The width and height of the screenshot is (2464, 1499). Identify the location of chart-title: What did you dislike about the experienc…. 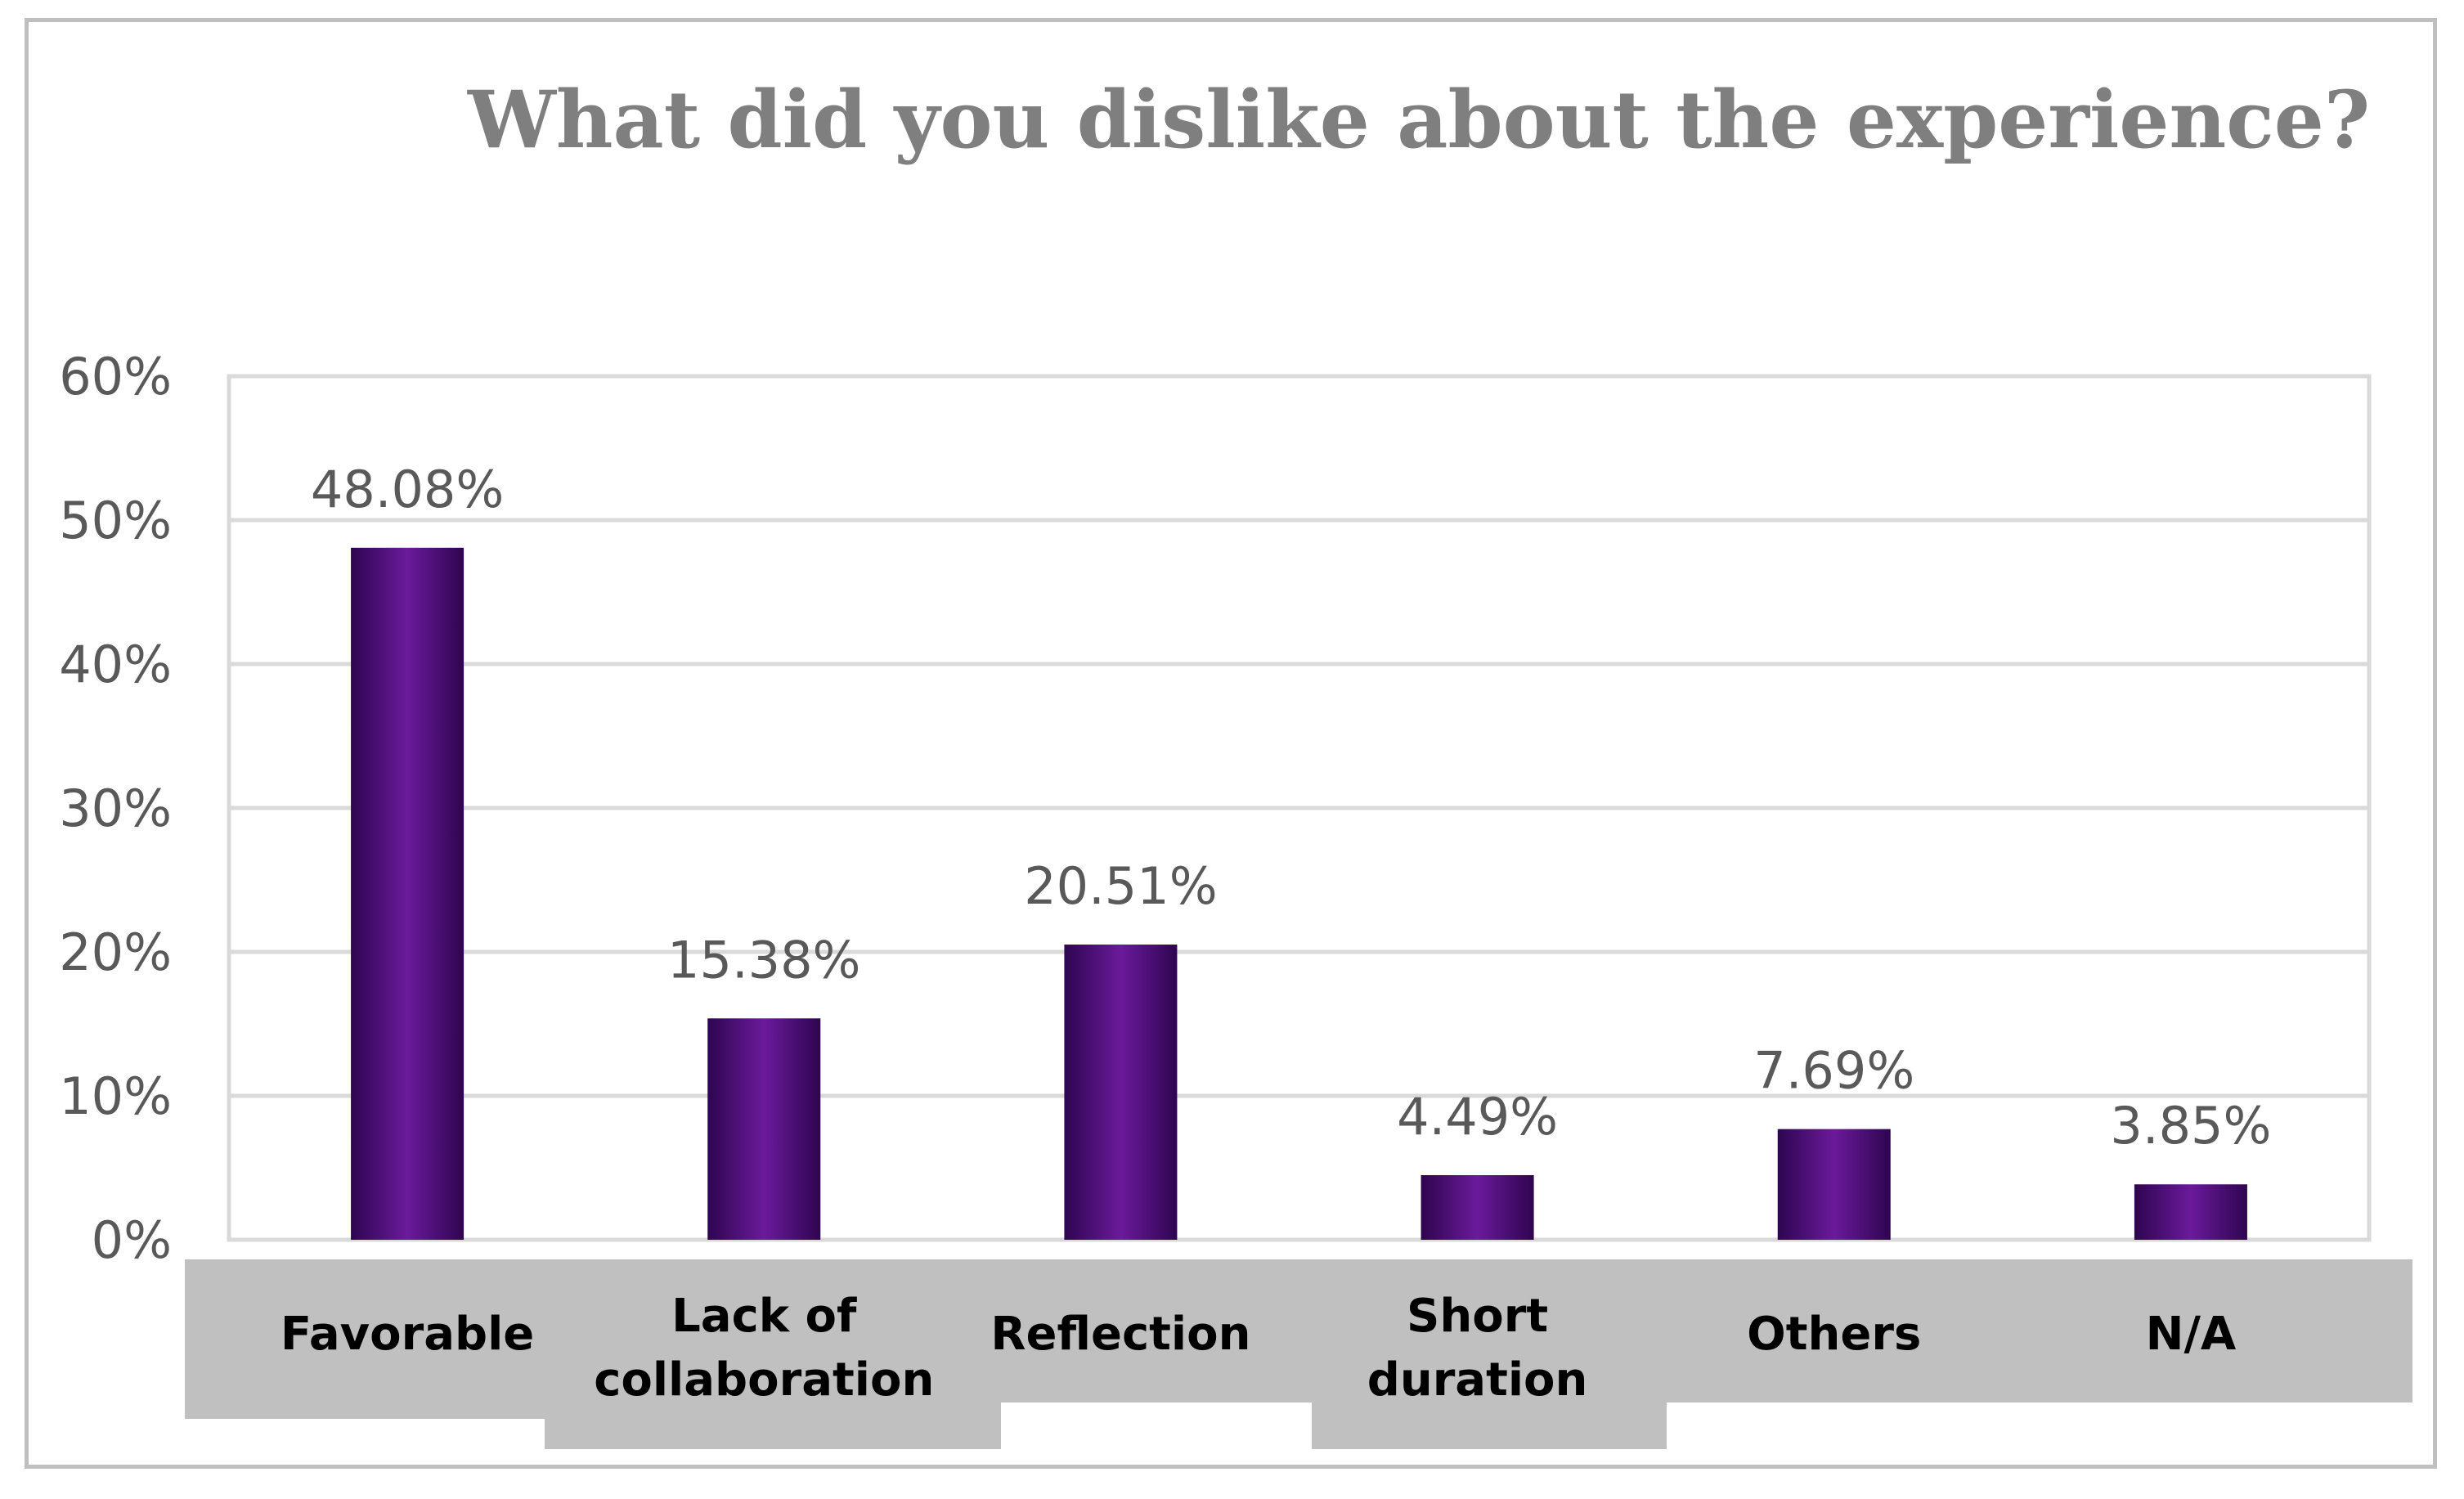
(1418, 120).